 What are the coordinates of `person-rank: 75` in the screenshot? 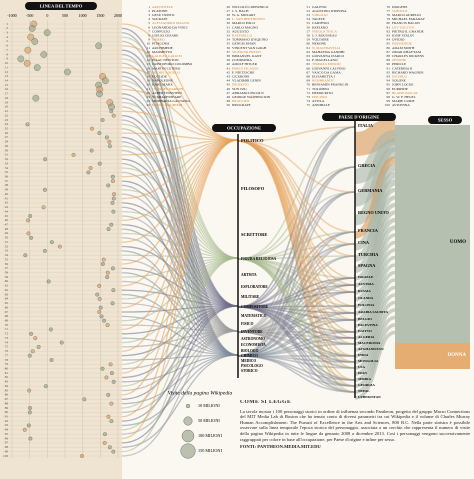 It's located at (309, 105).